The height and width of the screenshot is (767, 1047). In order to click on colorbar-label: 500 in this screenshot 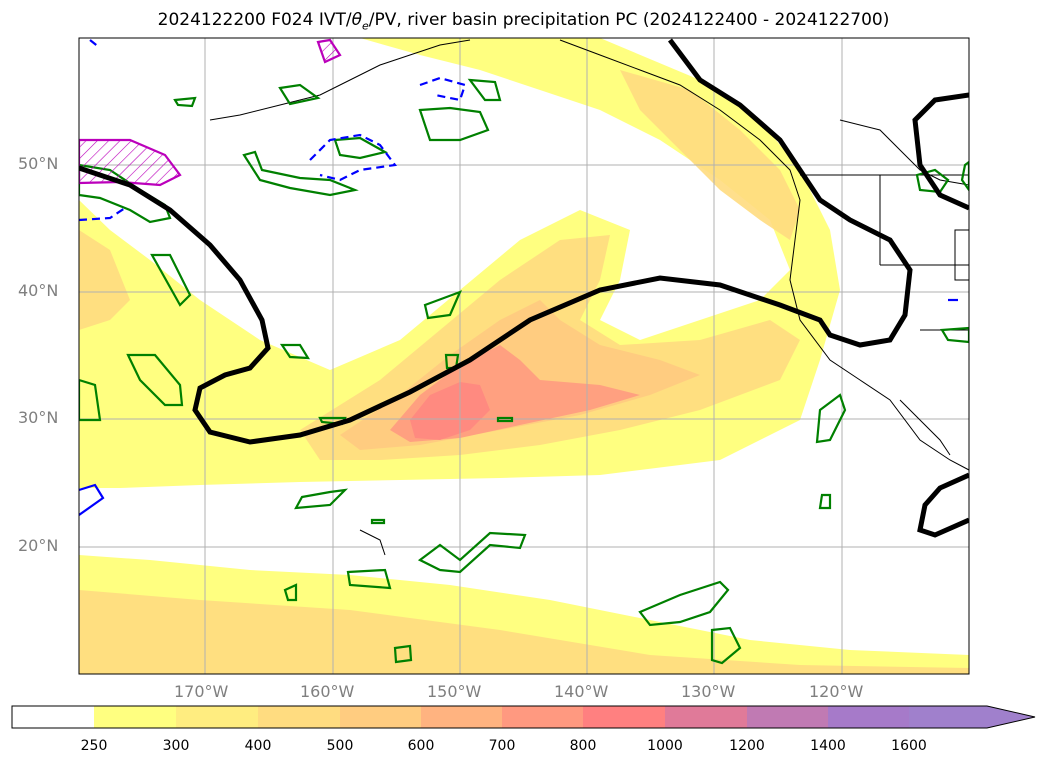, I will do `click(340, 746)`.